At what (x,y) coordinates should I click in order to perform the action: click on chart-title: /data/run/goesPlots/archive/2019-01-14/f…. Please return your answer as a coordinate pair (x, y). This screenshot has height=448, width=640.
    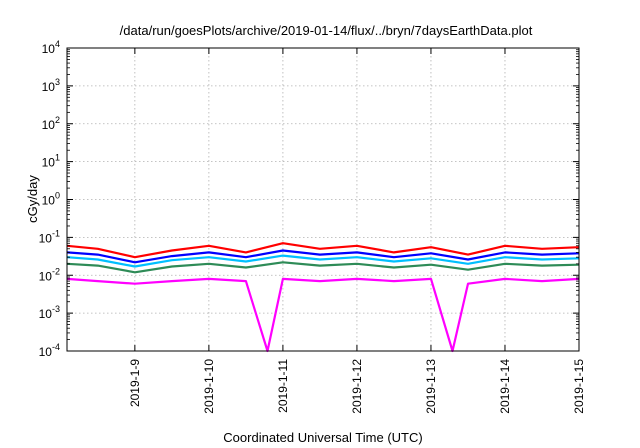
    Looking at the image, I should click on (326, 30).